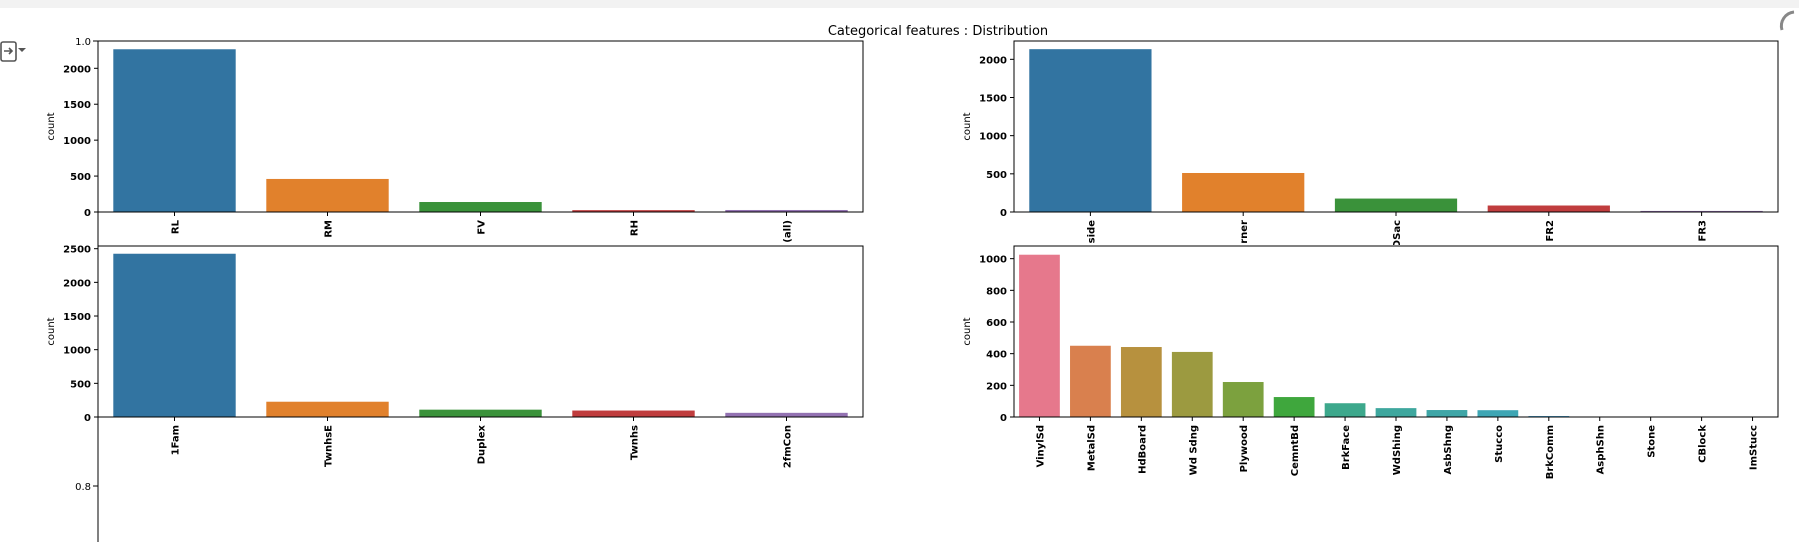 Image resolution: width=1799 pixels, height=542 pixels. I want to click on xtick-label: CBlock, so click(1703, 444).